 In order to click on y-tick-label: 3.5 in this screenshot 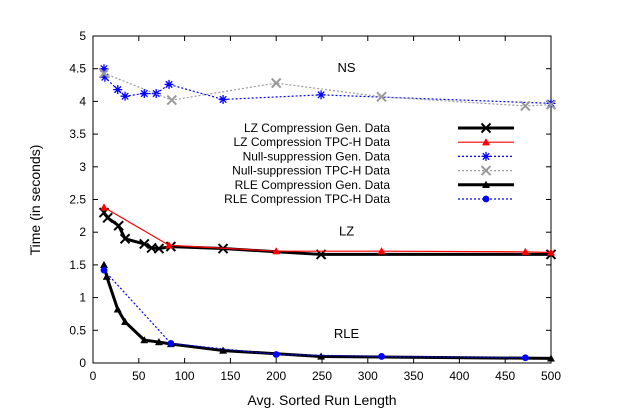, I will do `click(77, 134)`.